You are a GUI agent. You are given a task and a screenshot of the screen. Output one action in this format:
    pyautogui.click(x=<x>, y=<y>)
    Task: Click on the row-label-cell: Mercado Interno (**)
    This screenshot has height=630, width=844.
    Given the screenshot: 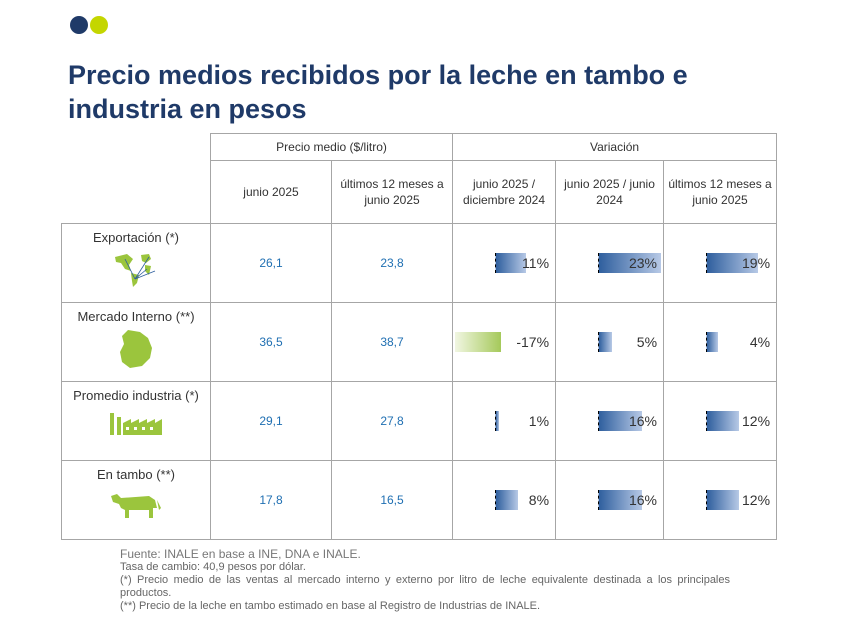 What is the action you would take?
    pyautogui.click(x=136, y=342)
    